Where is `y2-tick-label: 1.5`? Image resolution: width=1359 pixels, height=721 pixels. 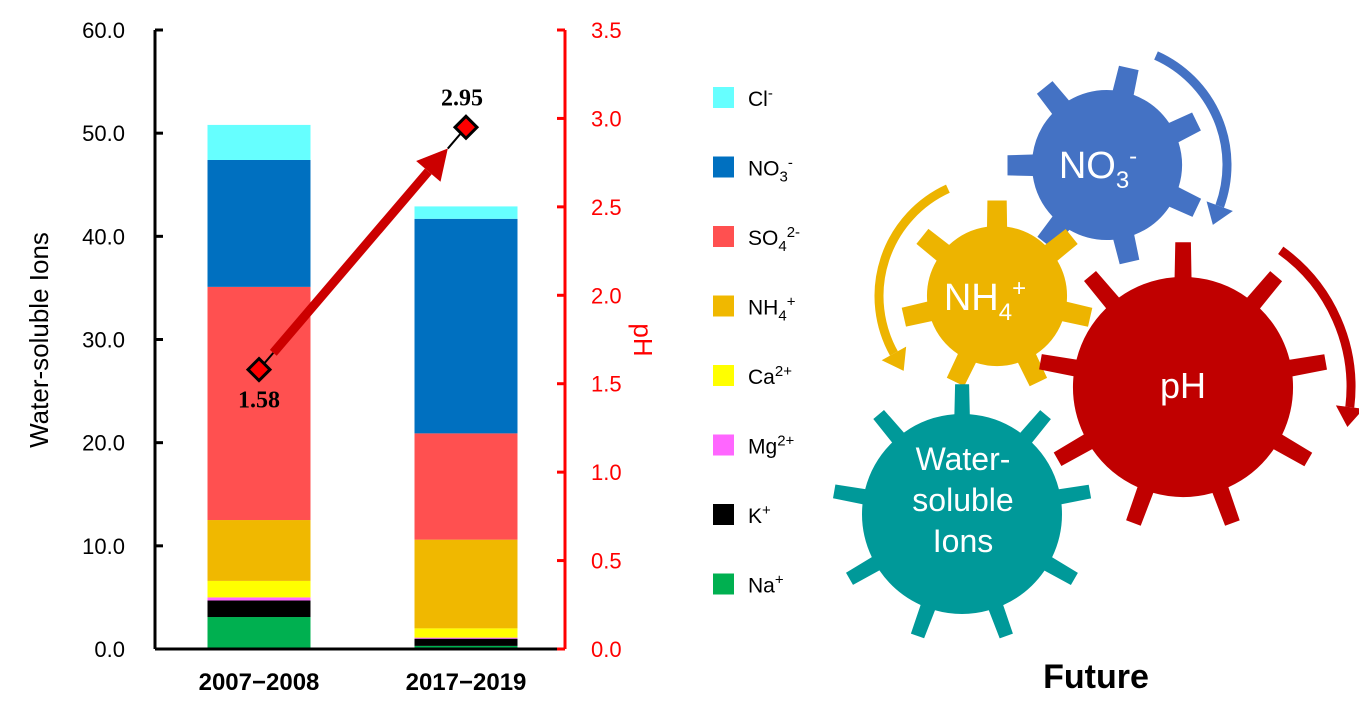 y2-tick-label: 1.5 is located at coordinates (606, 384).